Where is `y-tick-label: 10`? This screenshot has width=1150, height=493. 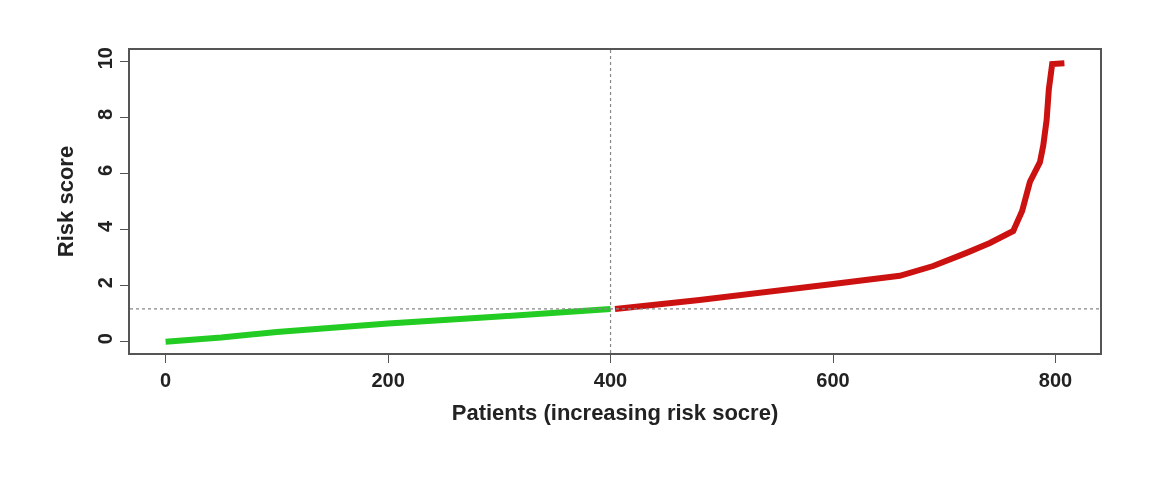 y-tick-label: 10 is located at coordinates (105, 58).